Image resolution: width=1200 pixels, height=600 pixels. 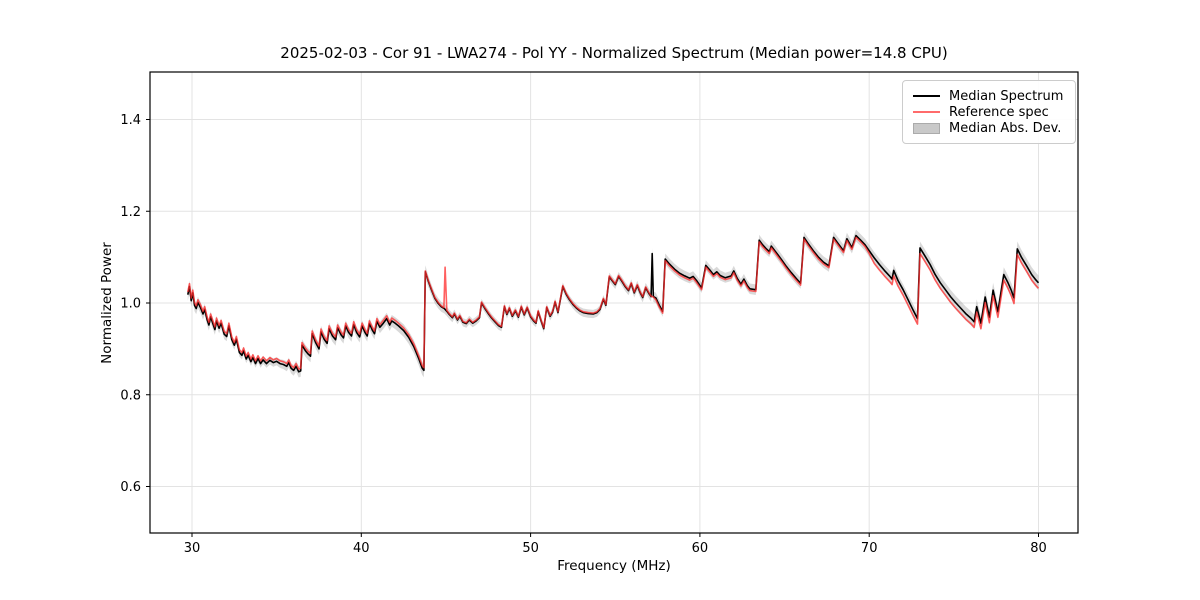 What do you see at coordinates (1038, 548) in the screenshot?
I see `x-tick-label: 80` at bounding box center [1038, 548].